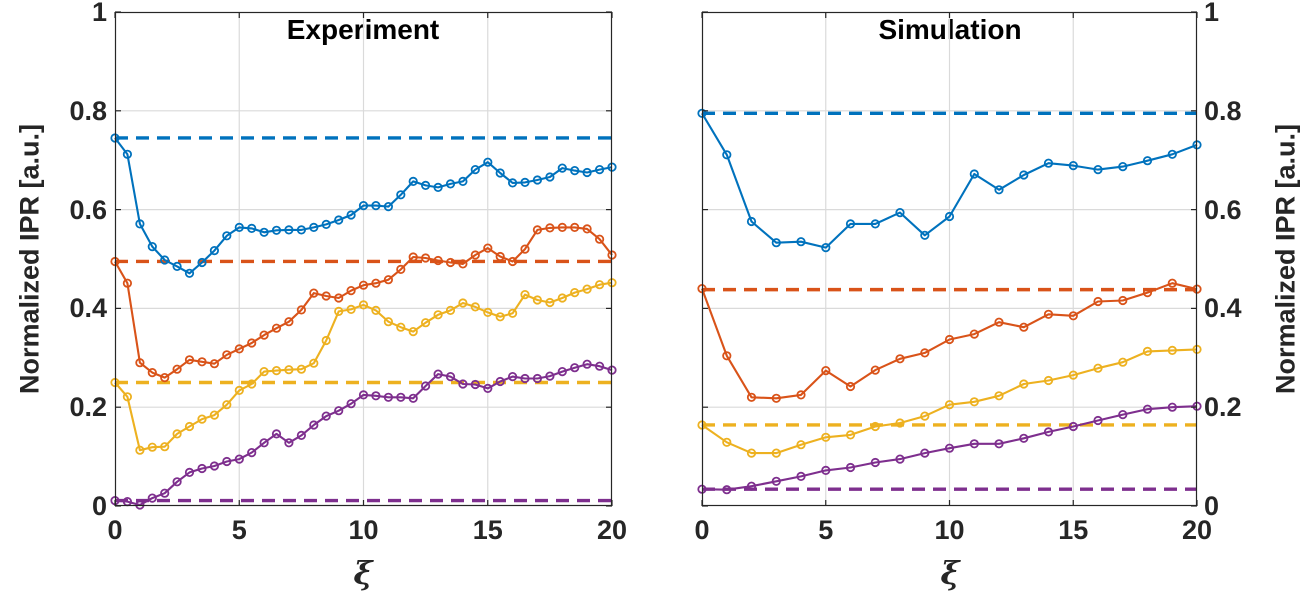 This screenshot has height=598, width=1316. I want to click on series-purple-solid-markers, so click(363, 434).